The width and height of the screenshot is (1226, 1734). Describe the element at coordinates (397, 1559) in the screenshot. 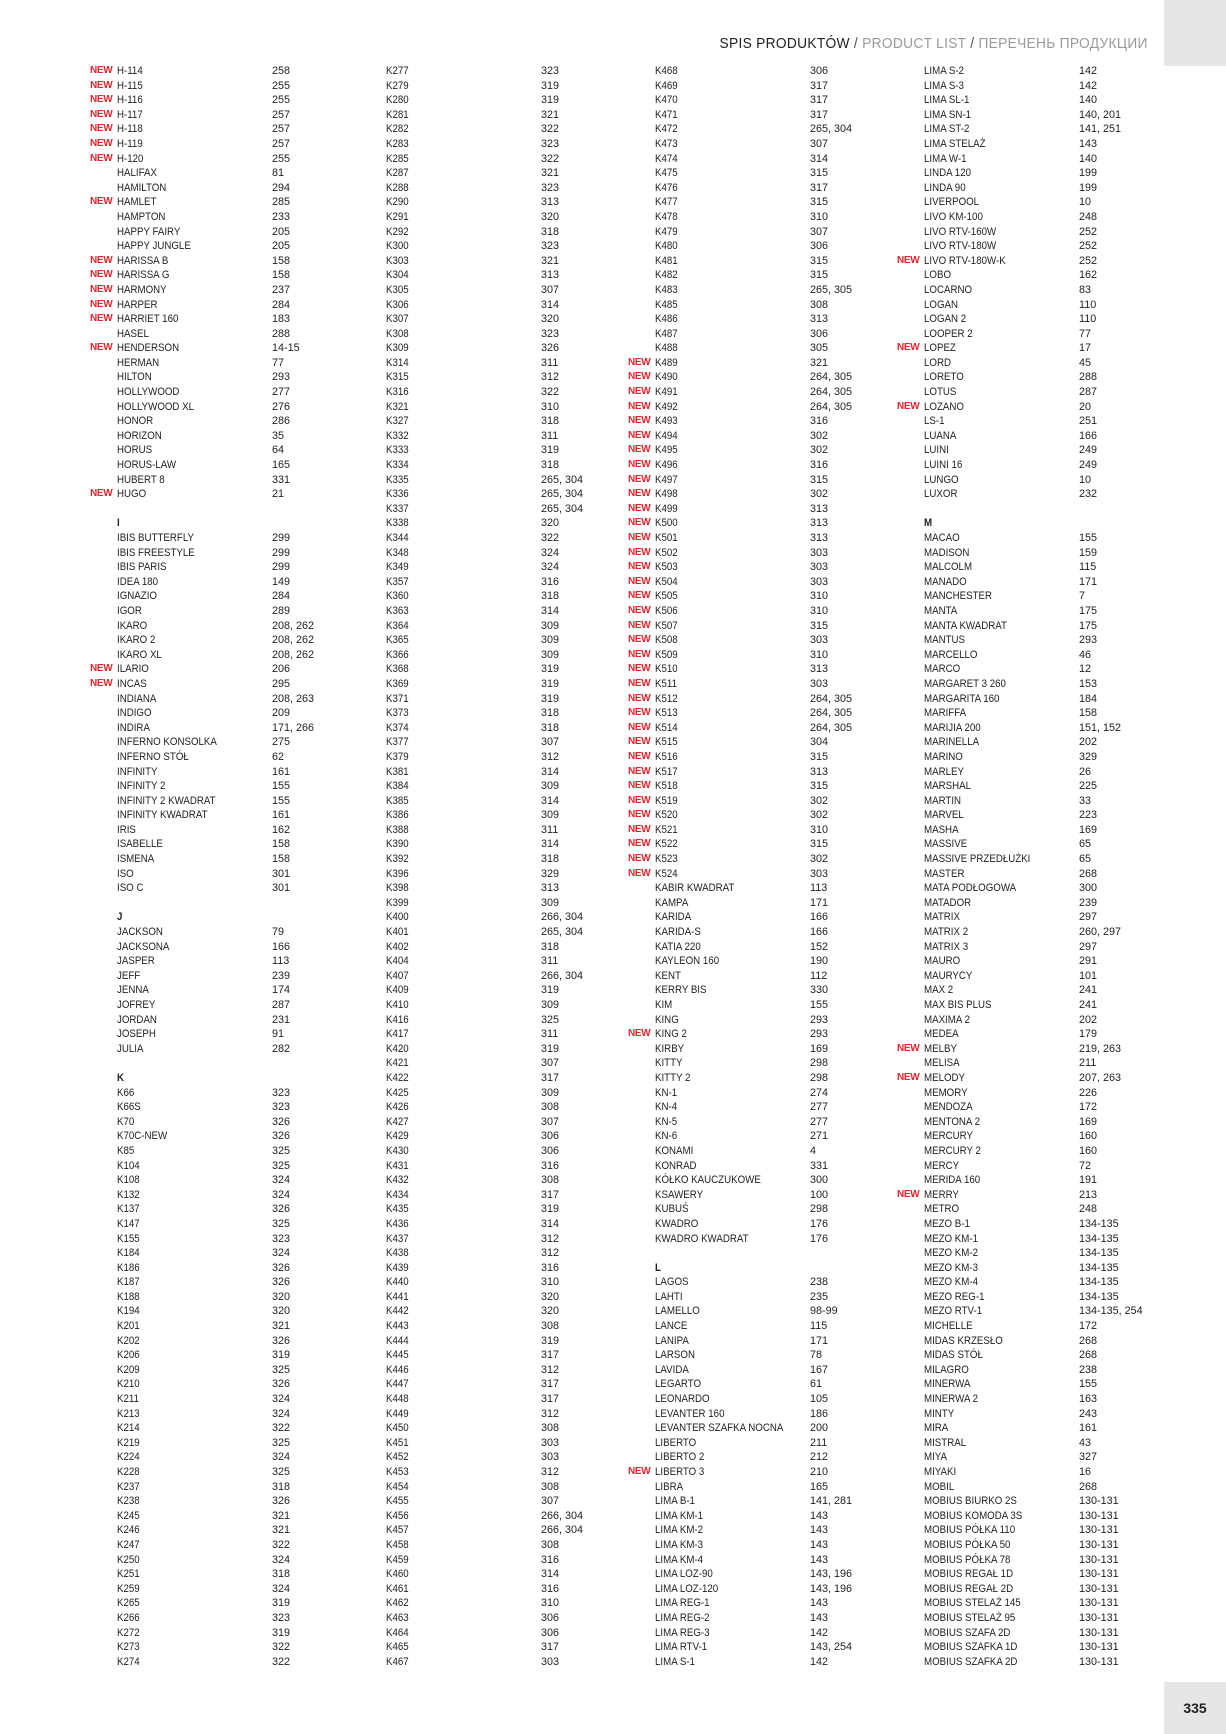

I see `product-name: K459` at that location.